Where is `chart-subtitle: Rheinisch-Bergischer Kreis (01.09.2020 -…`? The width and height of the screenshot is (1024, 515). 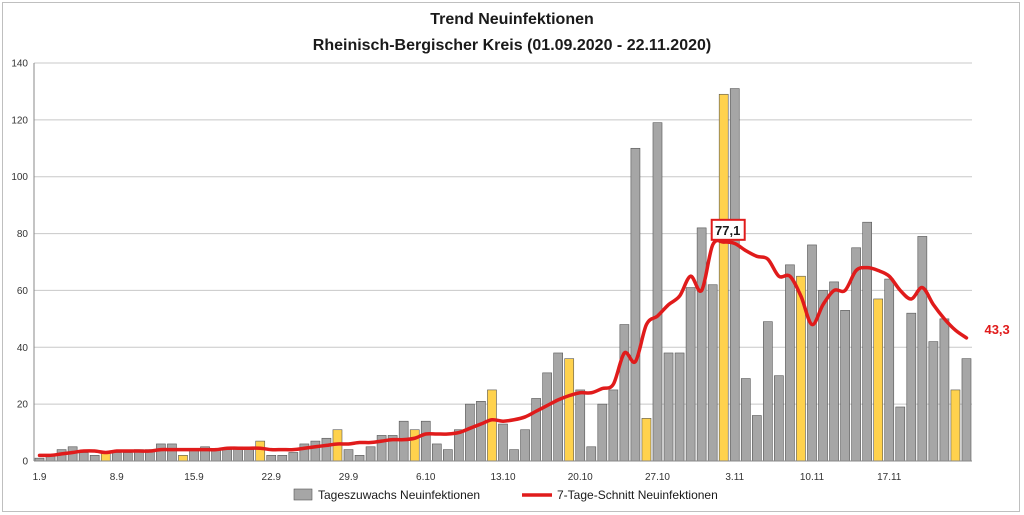 chart-subtitle: Rheinisch-Bergischer Kreis (01.09.2020 -… is located at coordinates (512, 45).